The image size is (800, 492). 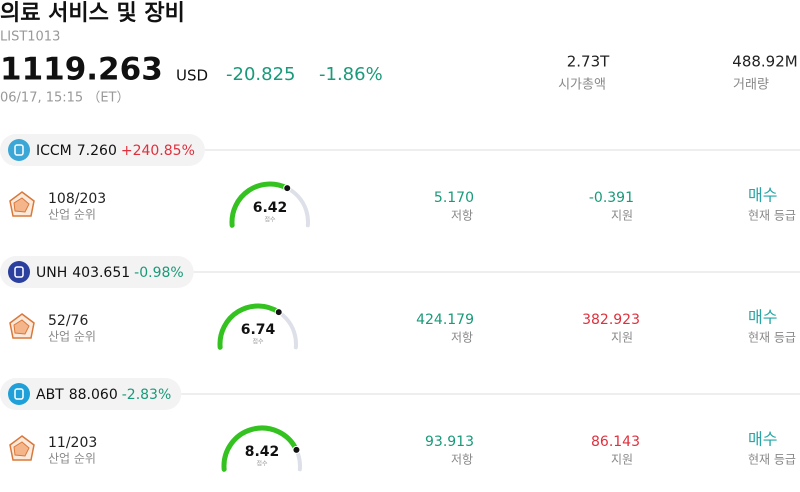 I want to click on stock-ticker: ICCM, so click(x=54, y=151).